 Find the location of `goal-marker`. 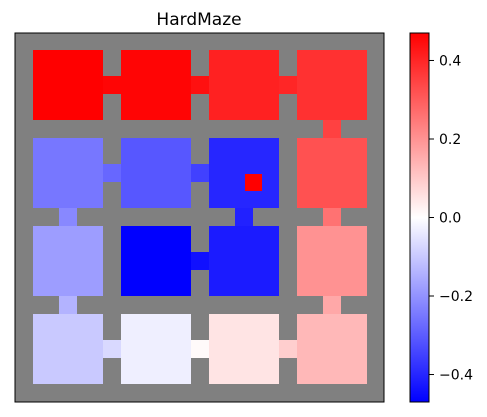

goal-marker is located at coordinates (253, 182).